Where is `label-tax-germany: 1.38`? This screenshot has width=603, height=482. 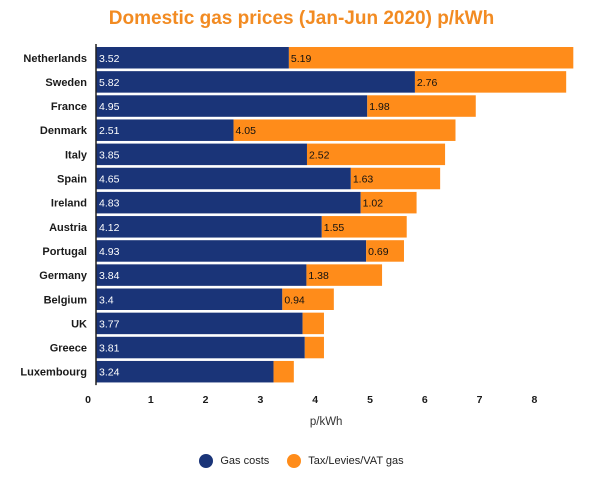 label-tax-germany: 1.38 is located at coordinates (318, 276).